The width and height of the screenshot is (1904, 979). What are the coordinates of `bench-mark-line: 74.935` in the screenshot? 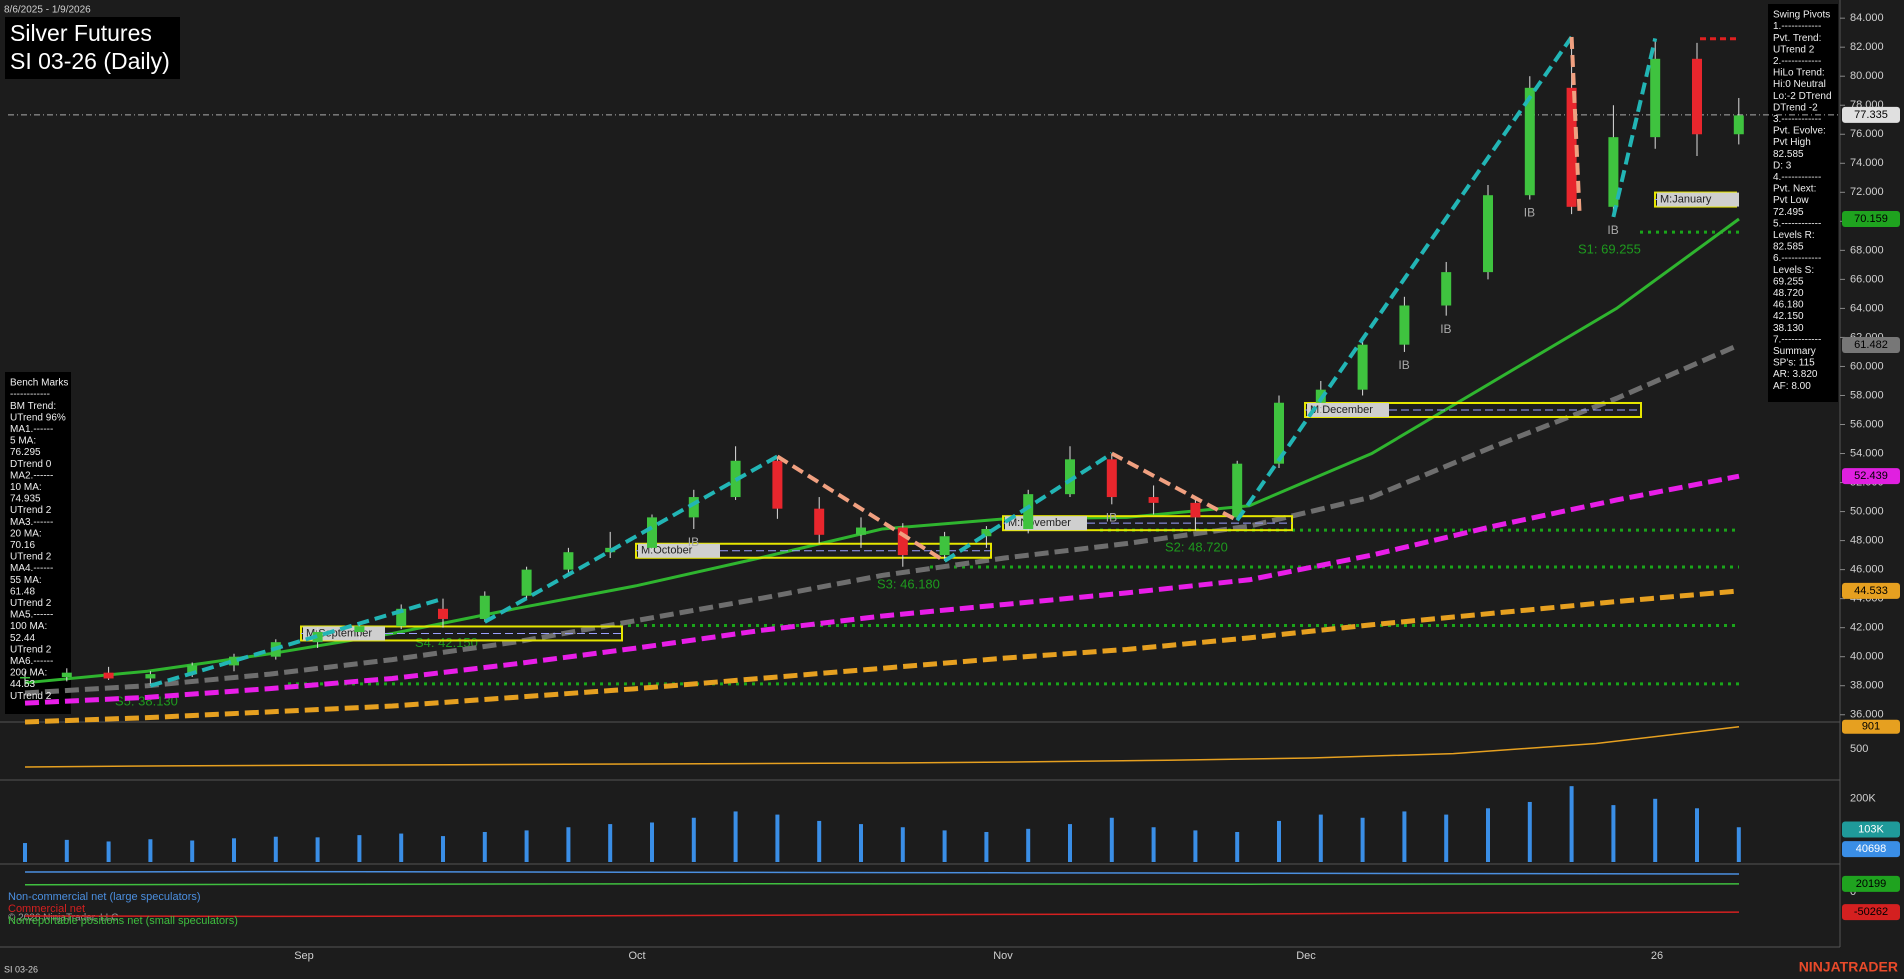 It's located at (25, 499).